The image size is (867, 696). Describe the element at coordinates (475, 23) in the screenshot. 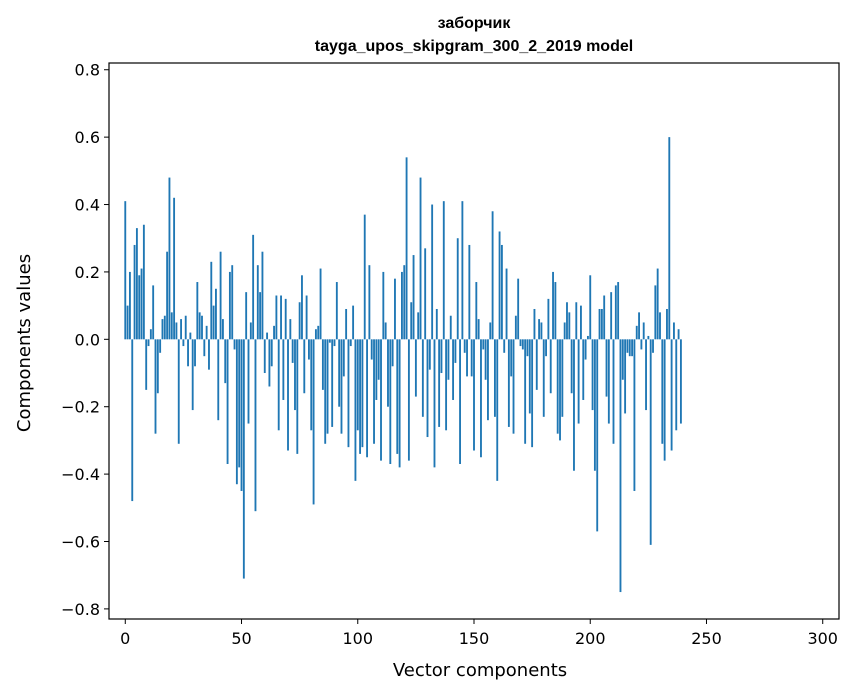

I see `chart-title: заборчик` at that location.